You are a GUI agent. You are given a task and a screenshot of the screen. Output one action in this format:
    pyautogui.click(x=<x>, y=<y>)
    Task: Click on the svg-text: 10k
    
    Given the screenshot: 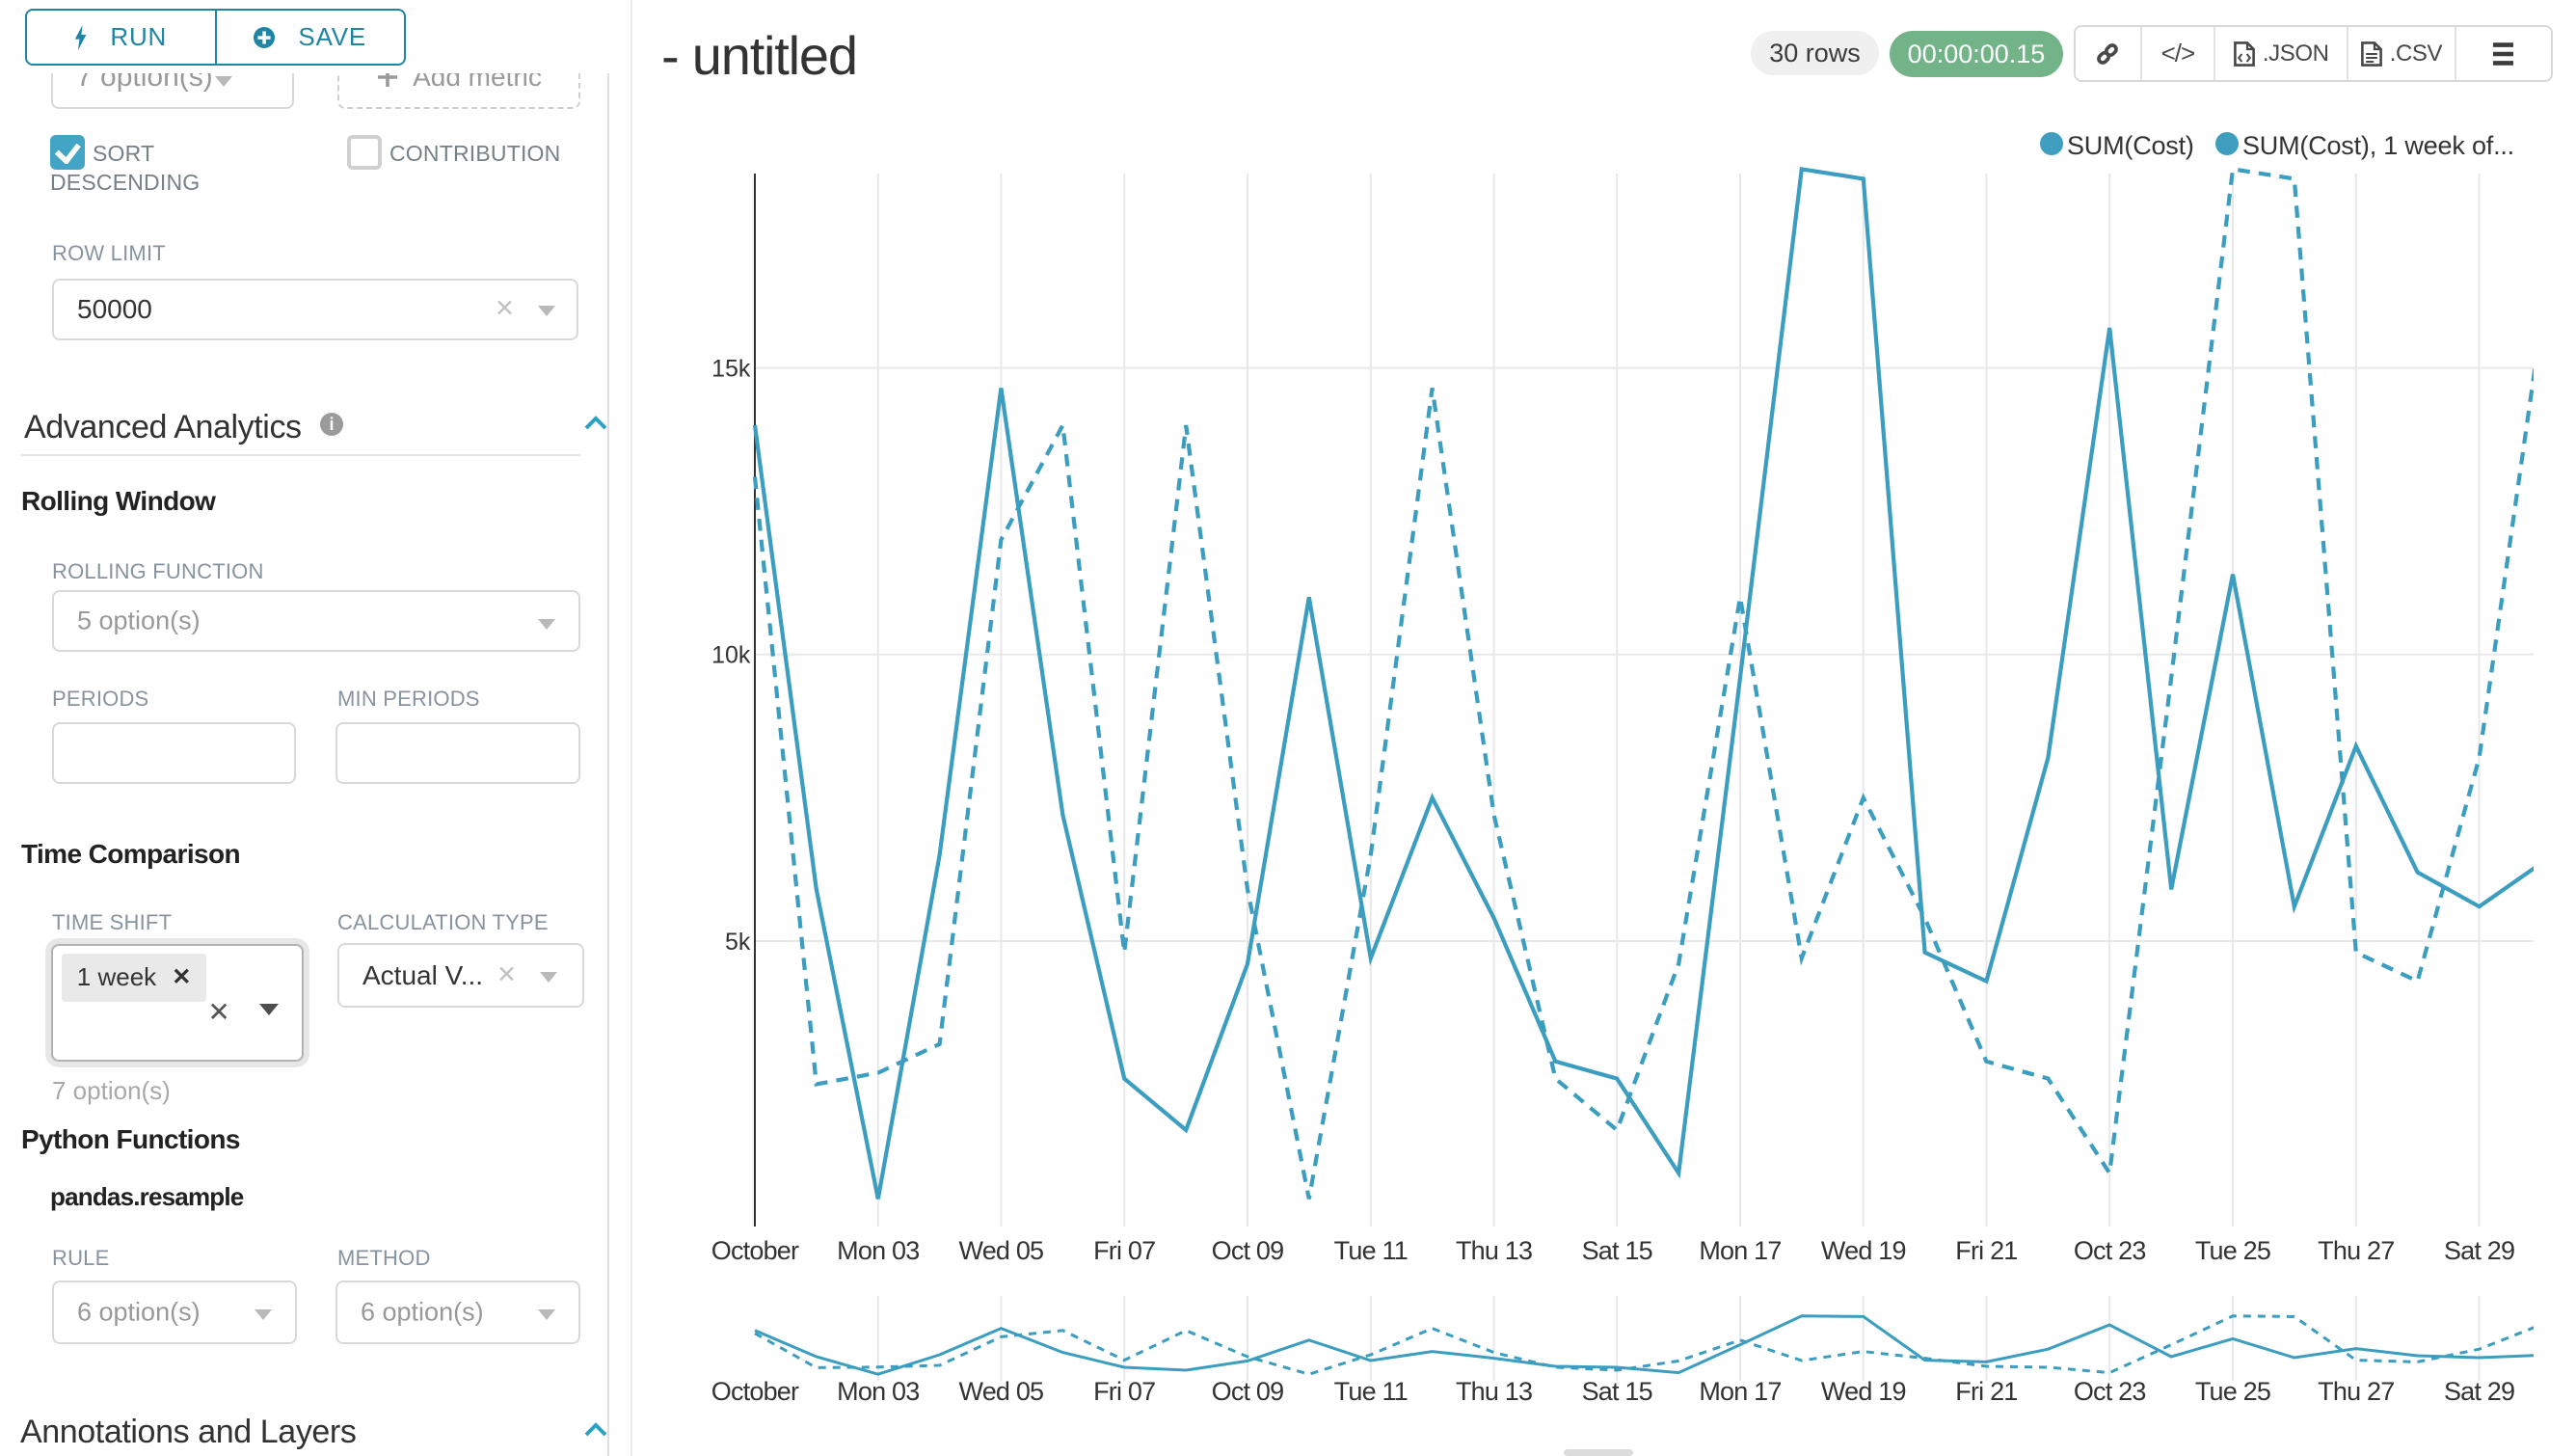 What is the action you would take?
    pyautogui.click(x=731, y=655)
    